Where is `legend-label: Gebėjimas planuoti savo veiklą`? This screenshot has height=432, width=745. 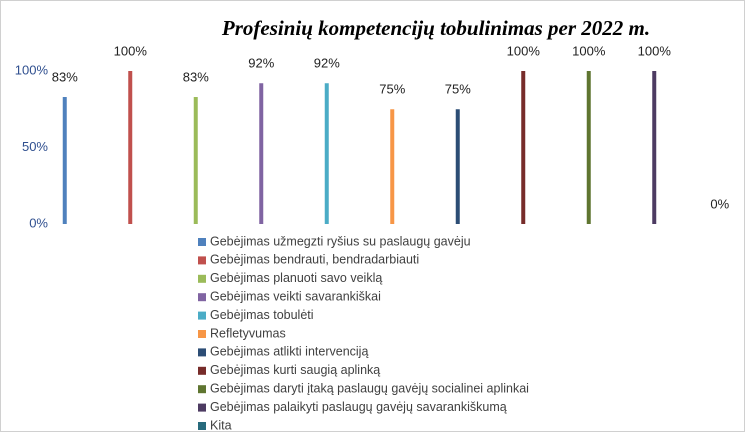
legend-label: Gebėjimas planuoti savo veiklą is located at coordinates (296, 278).